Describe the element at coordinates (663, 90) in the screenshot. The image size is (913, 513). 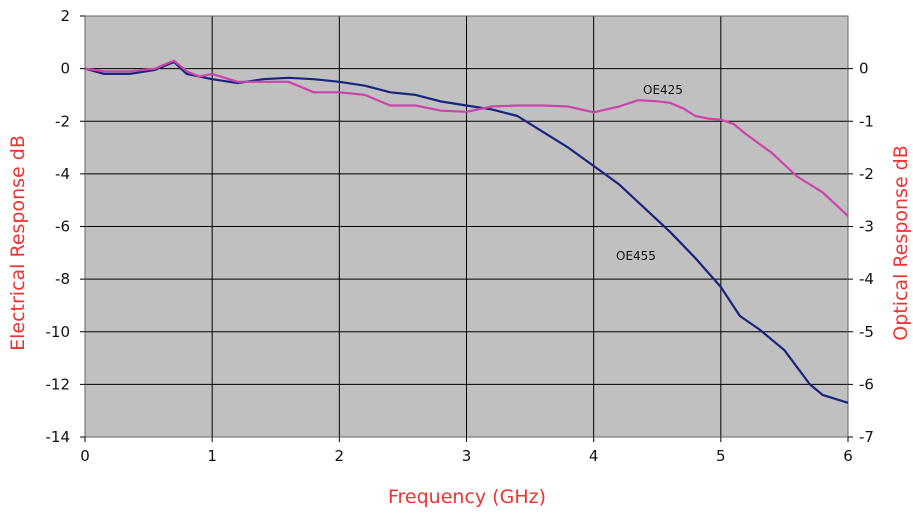
I see `series-annotation-oe425: OE425` at that location.